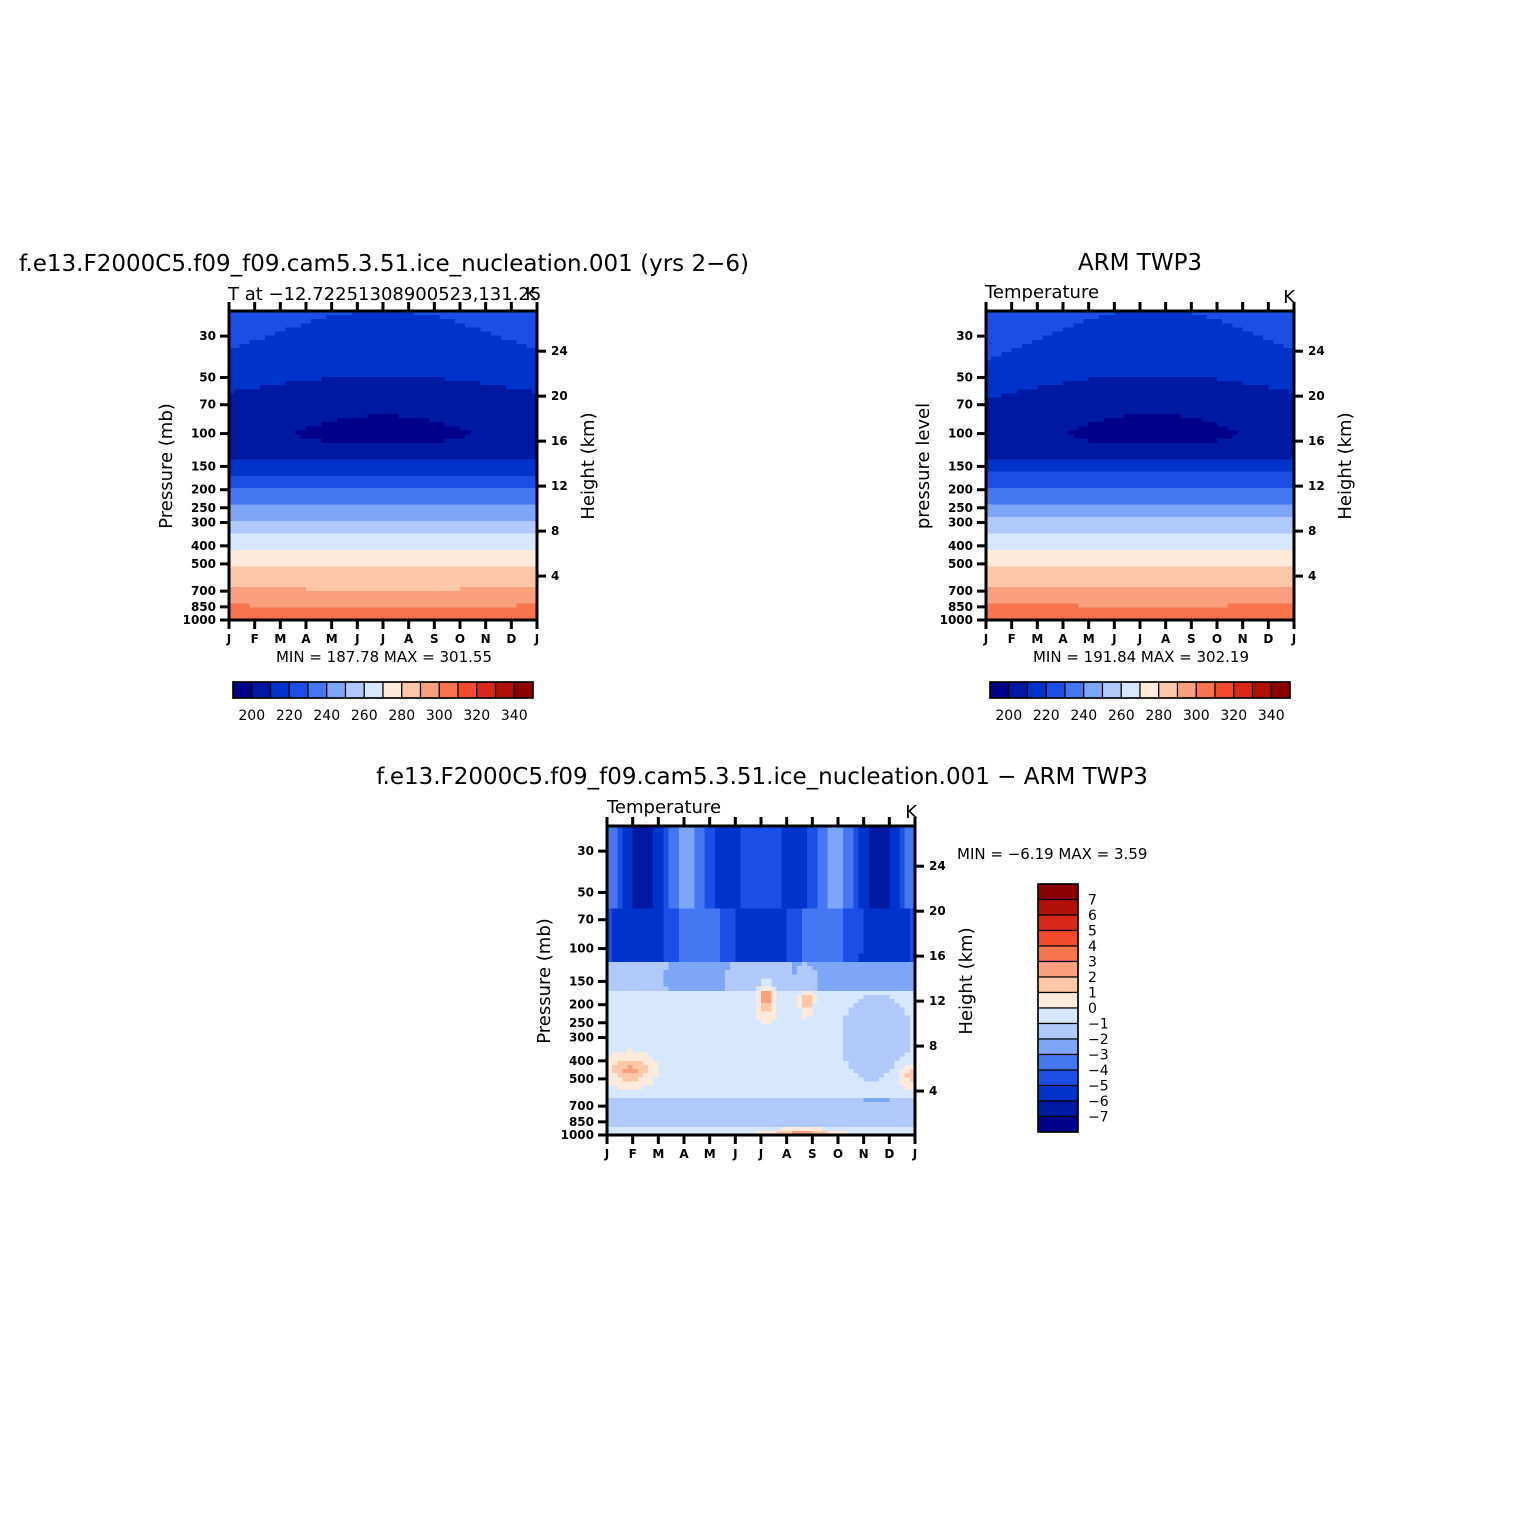 This screenshot has height=1524, width=1524. I want to click on y-right-tick-label: 8, so click(555, 531).